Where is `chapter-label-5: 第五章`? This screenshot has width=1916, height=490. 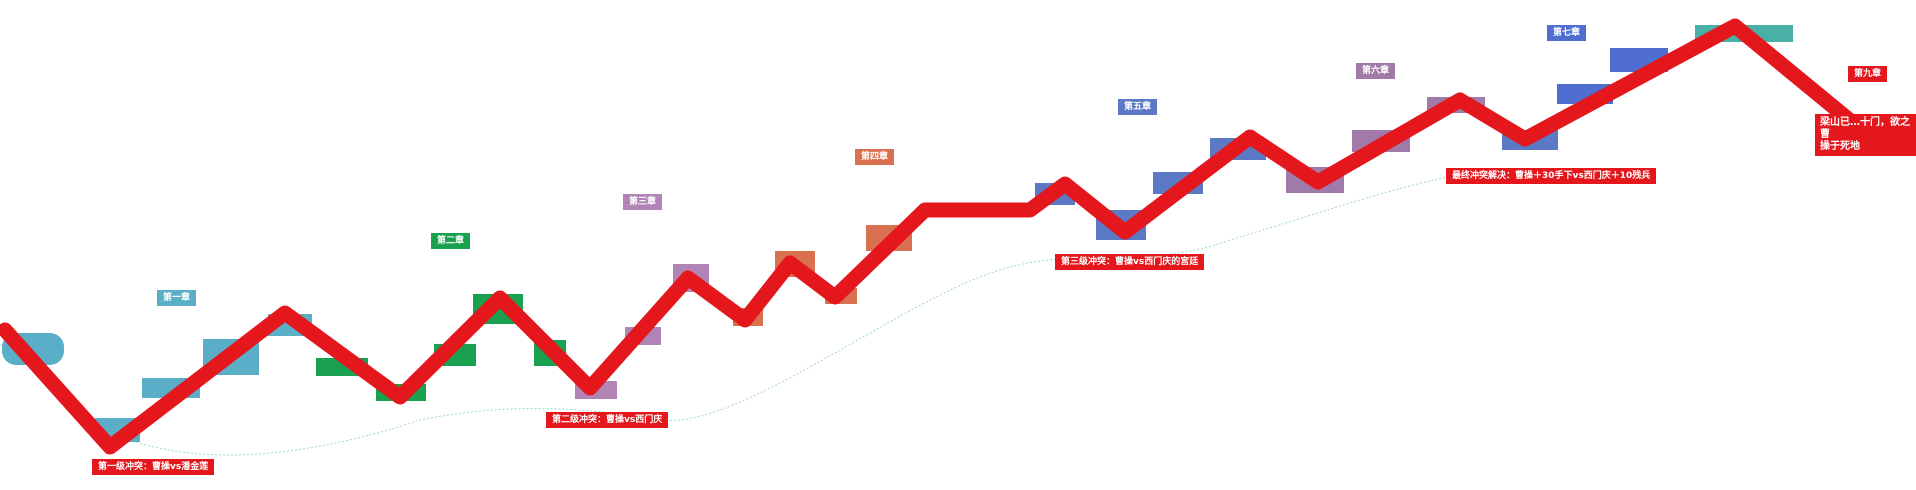 chapter-label-5: 第五章 is located at coordinates (1138, 107).